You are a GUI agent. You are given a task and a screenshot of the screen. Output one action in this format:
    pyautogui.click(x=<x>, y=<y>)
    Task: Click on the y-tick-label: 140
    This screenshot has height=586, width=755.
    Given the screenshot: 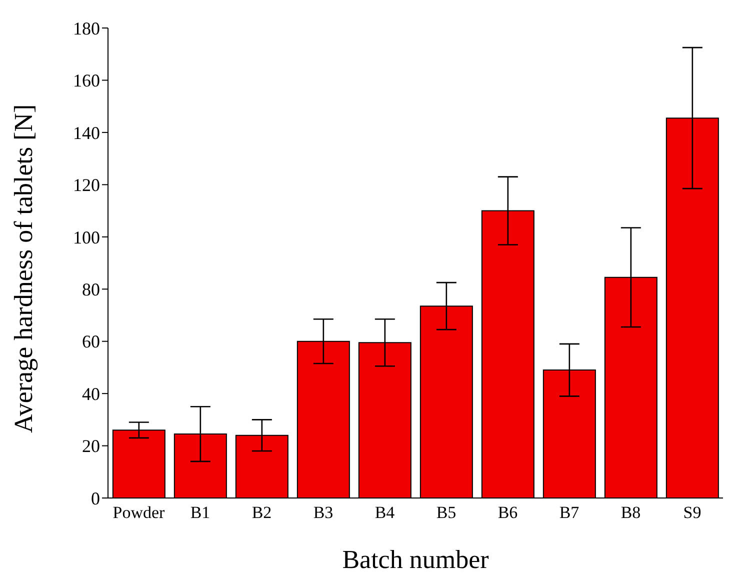 What is the action you would take?
    pyautogui.click(x=86, y=132)
    